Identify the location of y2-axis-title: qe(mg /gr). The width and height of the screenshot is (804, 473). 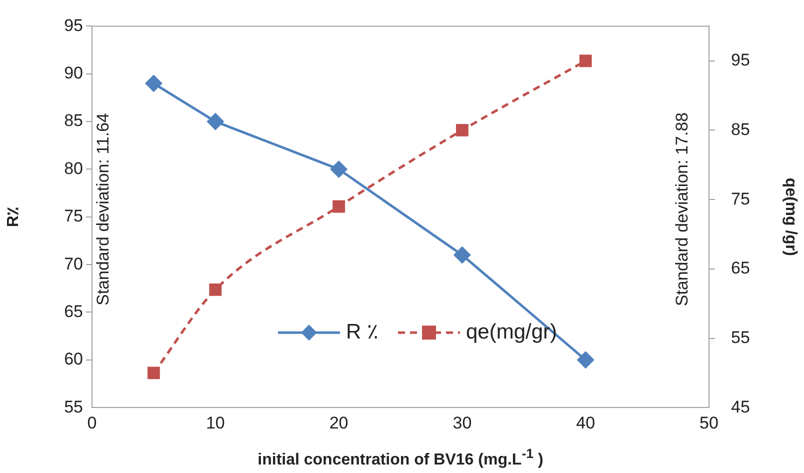
(790, 217).